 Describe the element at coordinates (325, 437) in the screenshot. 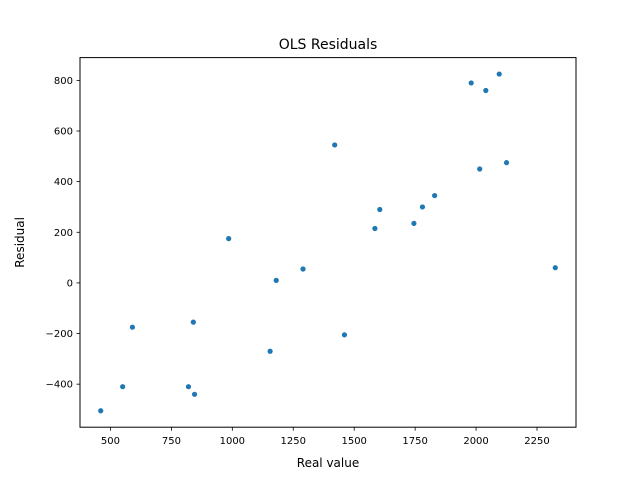

I see `x-axis-ticks: 500 750 1000 1250 1500 1750 2000 2250` at that location.